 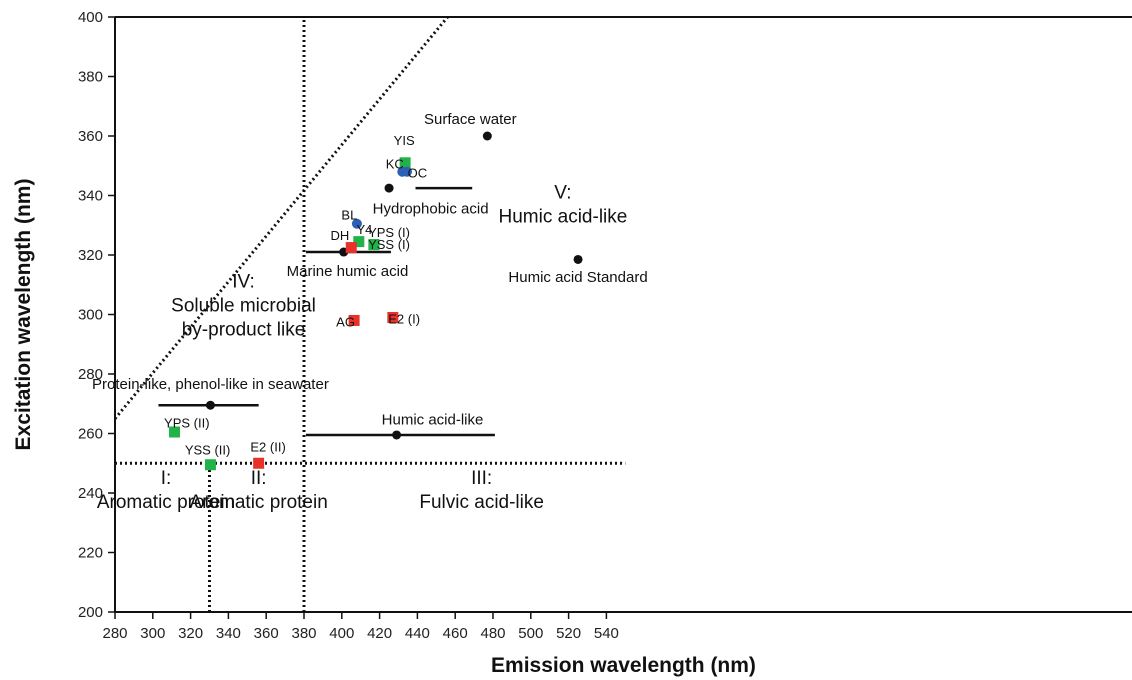 What do you see at coordinates (90, 553) in the screenshot?
I see `y-tick-label: 220` at bounding box center [90, 553].